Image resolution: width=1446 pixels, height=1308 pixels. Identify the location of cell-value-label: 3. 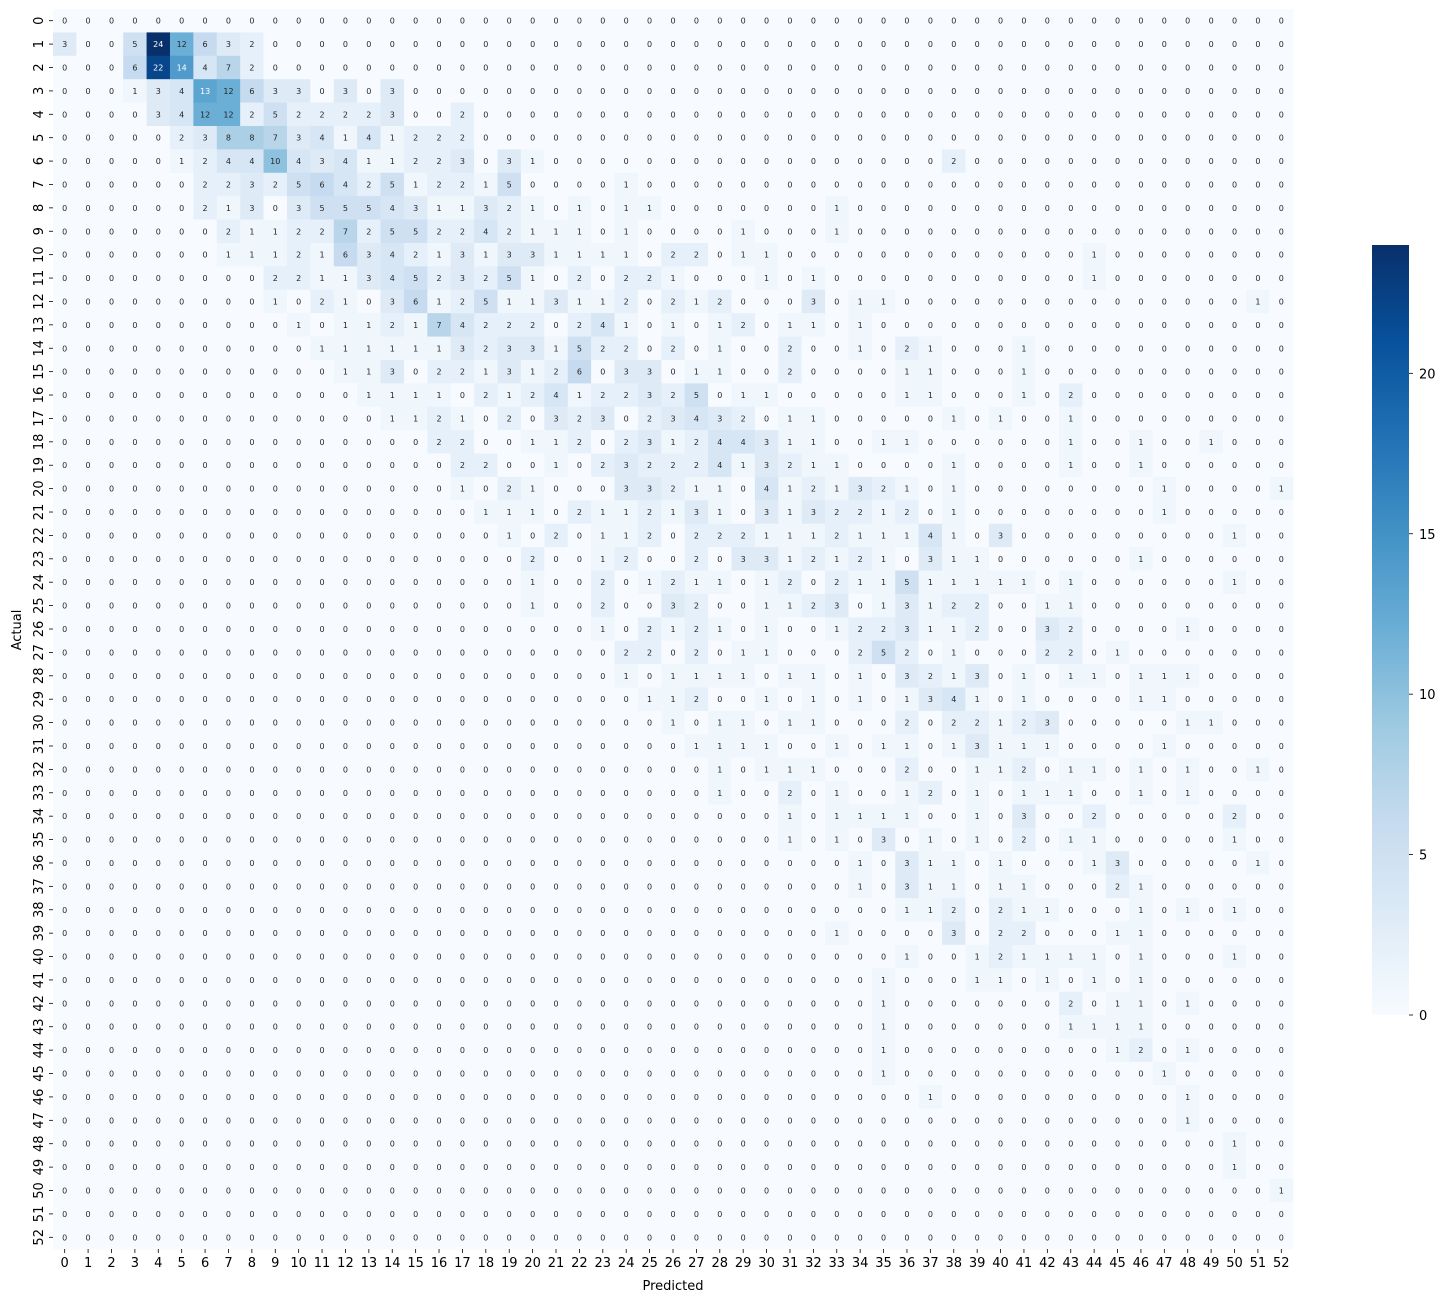
(649, 395).